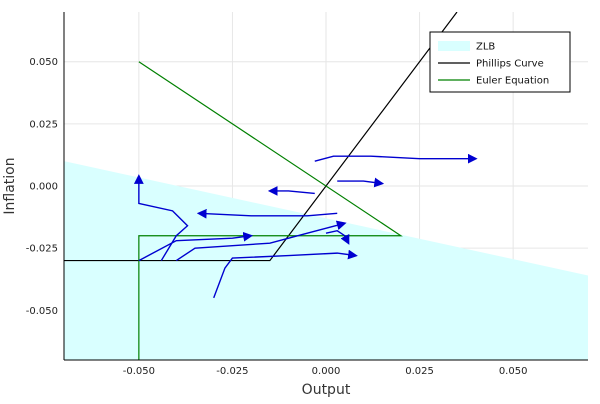 Image resolution: width=600 pixels, height=404 pixels. Describe the element at coordinates (10, 185) in the screenshot. I see `y-axis-label: Inflation` at that location.